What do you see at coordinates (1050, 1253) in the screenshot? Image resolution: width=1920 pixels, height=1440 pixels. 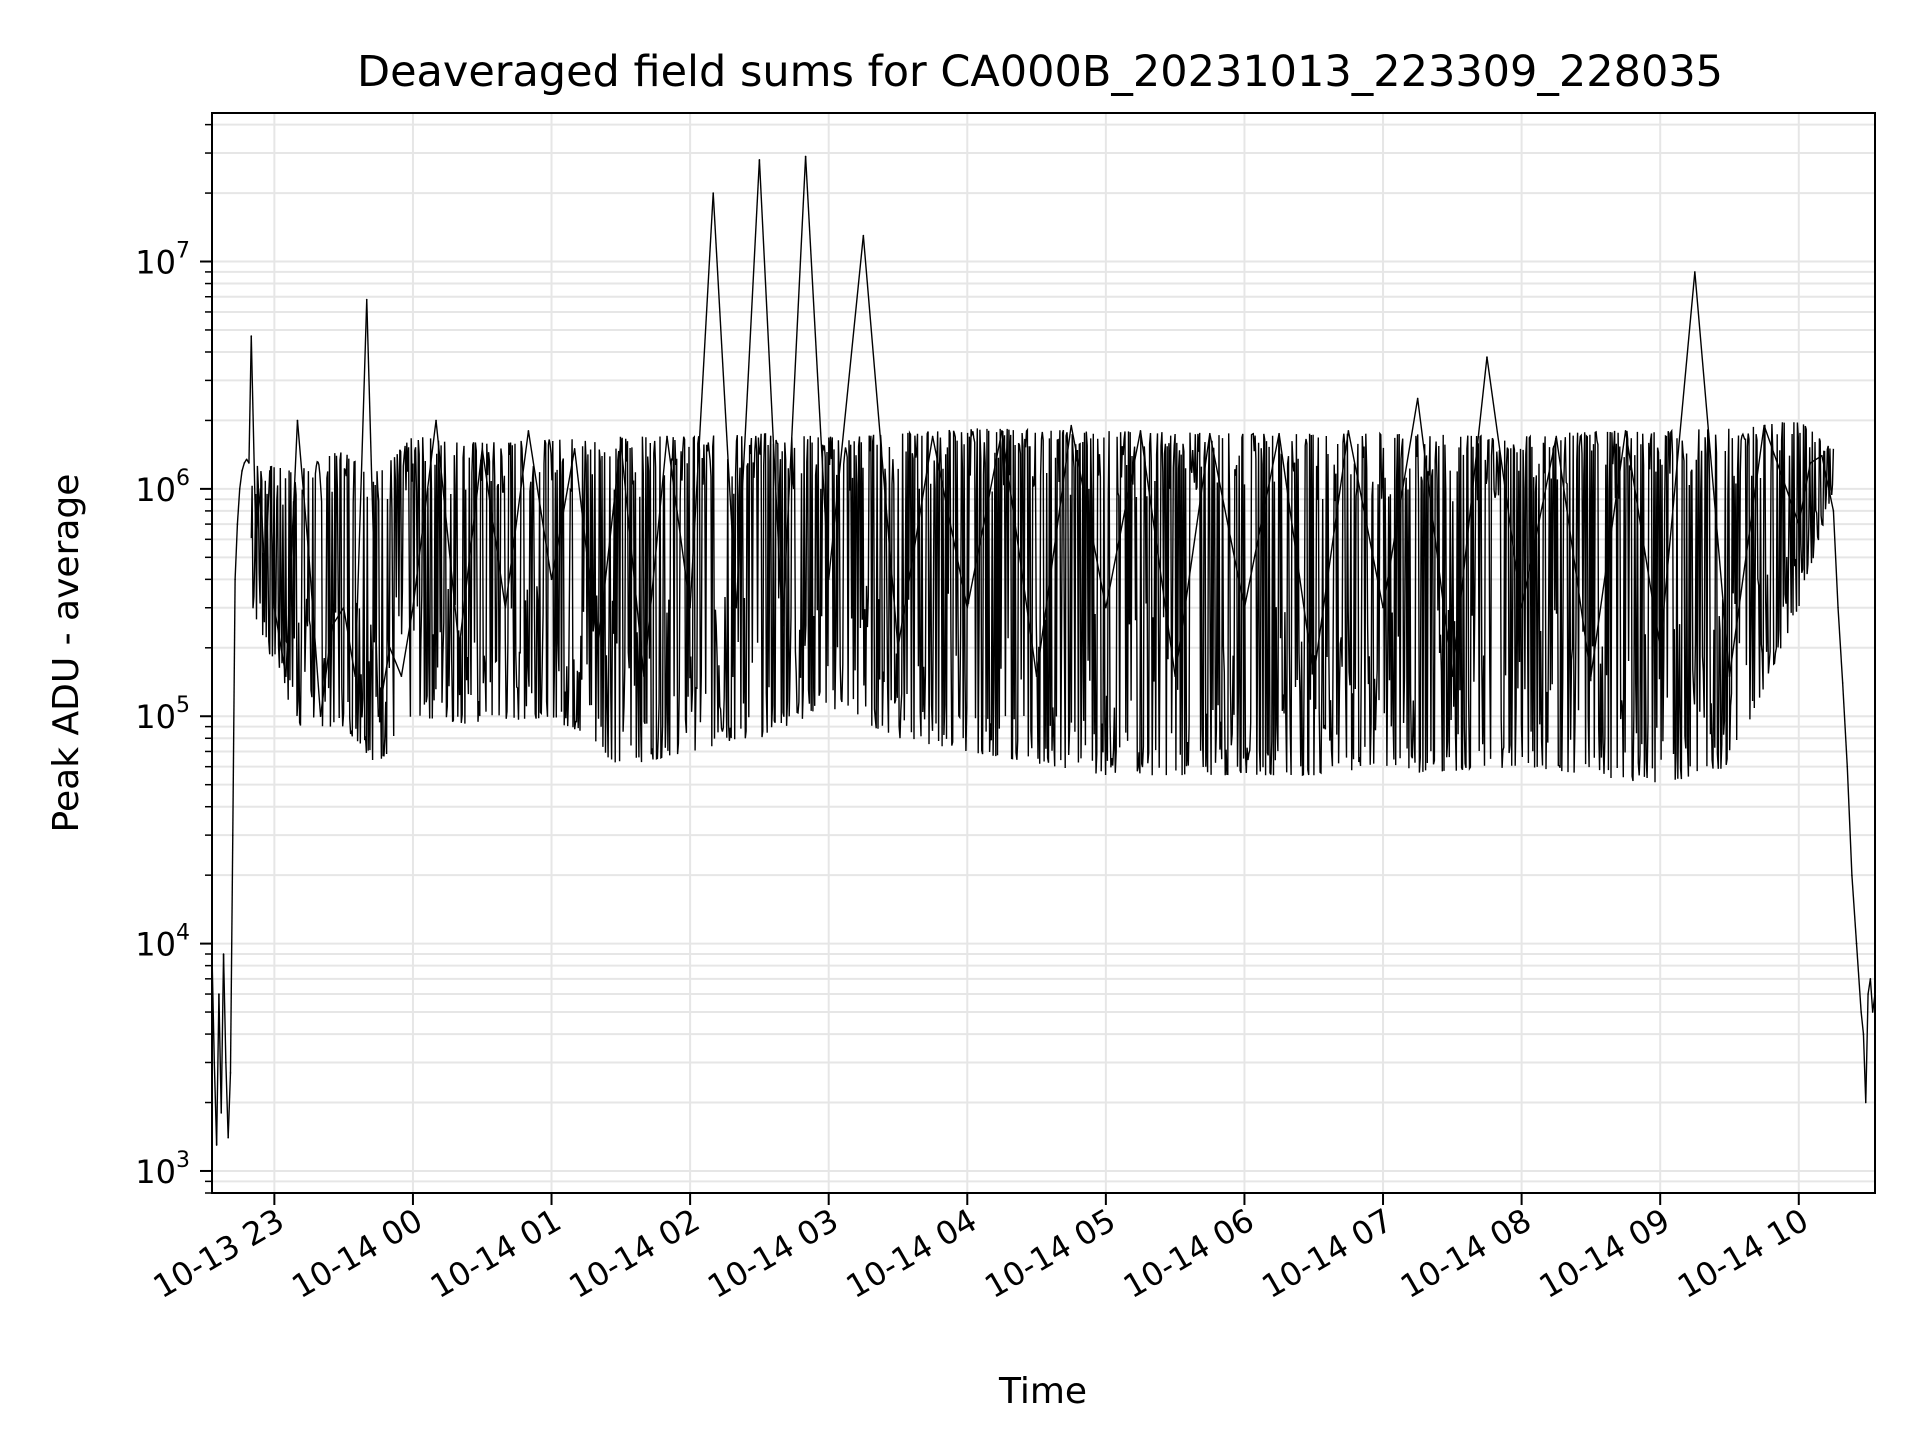 I see `x-tick-label: 10-14 05` at bounding box center [1050, 1253].